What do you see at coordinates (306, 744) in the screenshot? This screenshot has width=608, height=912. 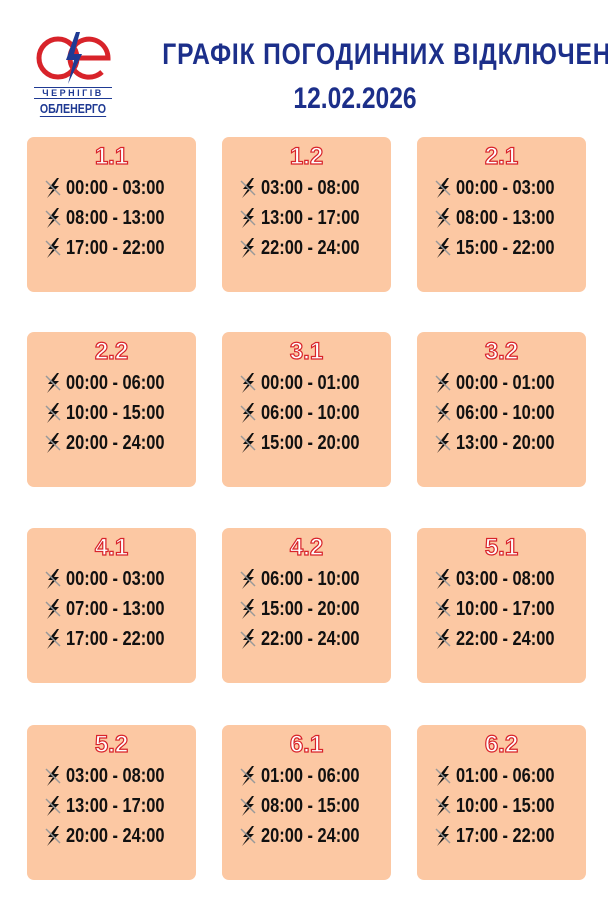 I see `group-label: 6.1` at bounding box center [306, 744].